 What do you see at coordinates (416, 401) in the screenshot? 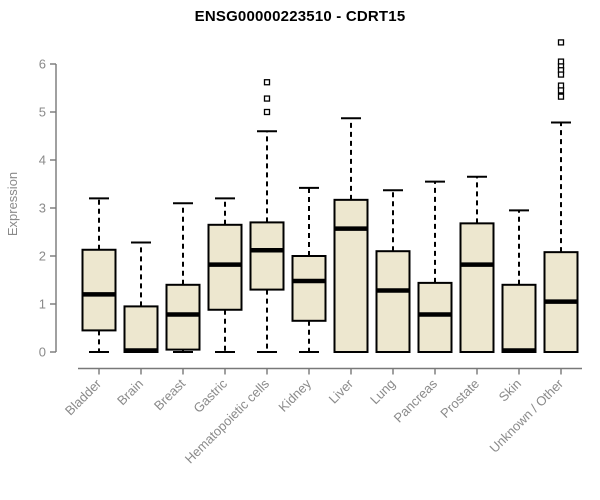
I see `x-tick-label-pancreas: Pancreas` at bounding box center [416, 401].